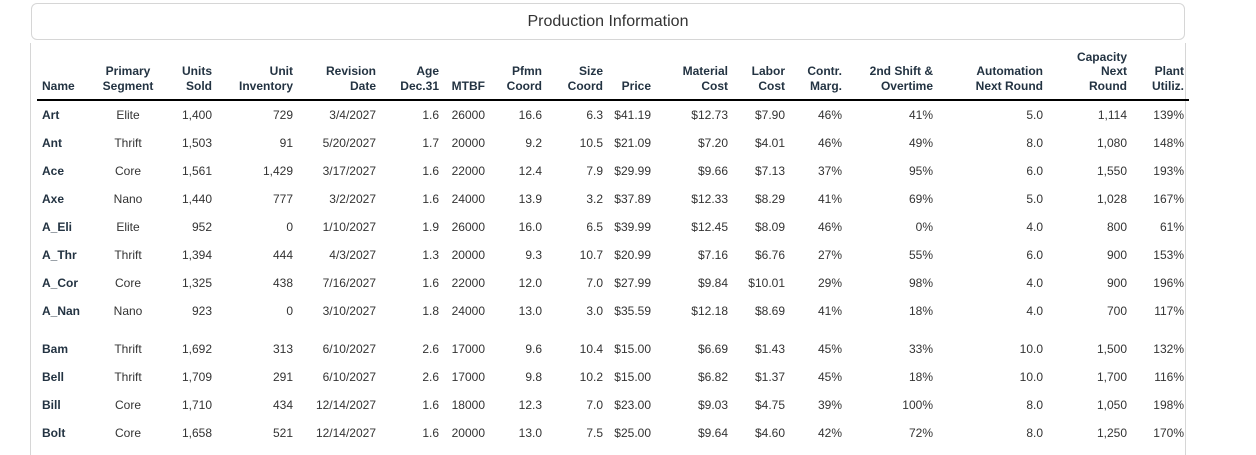 The width and height of the screenshot is (1256, 455). I want to click on cell-pfmn-coord: 9.3, so click(533, 255).